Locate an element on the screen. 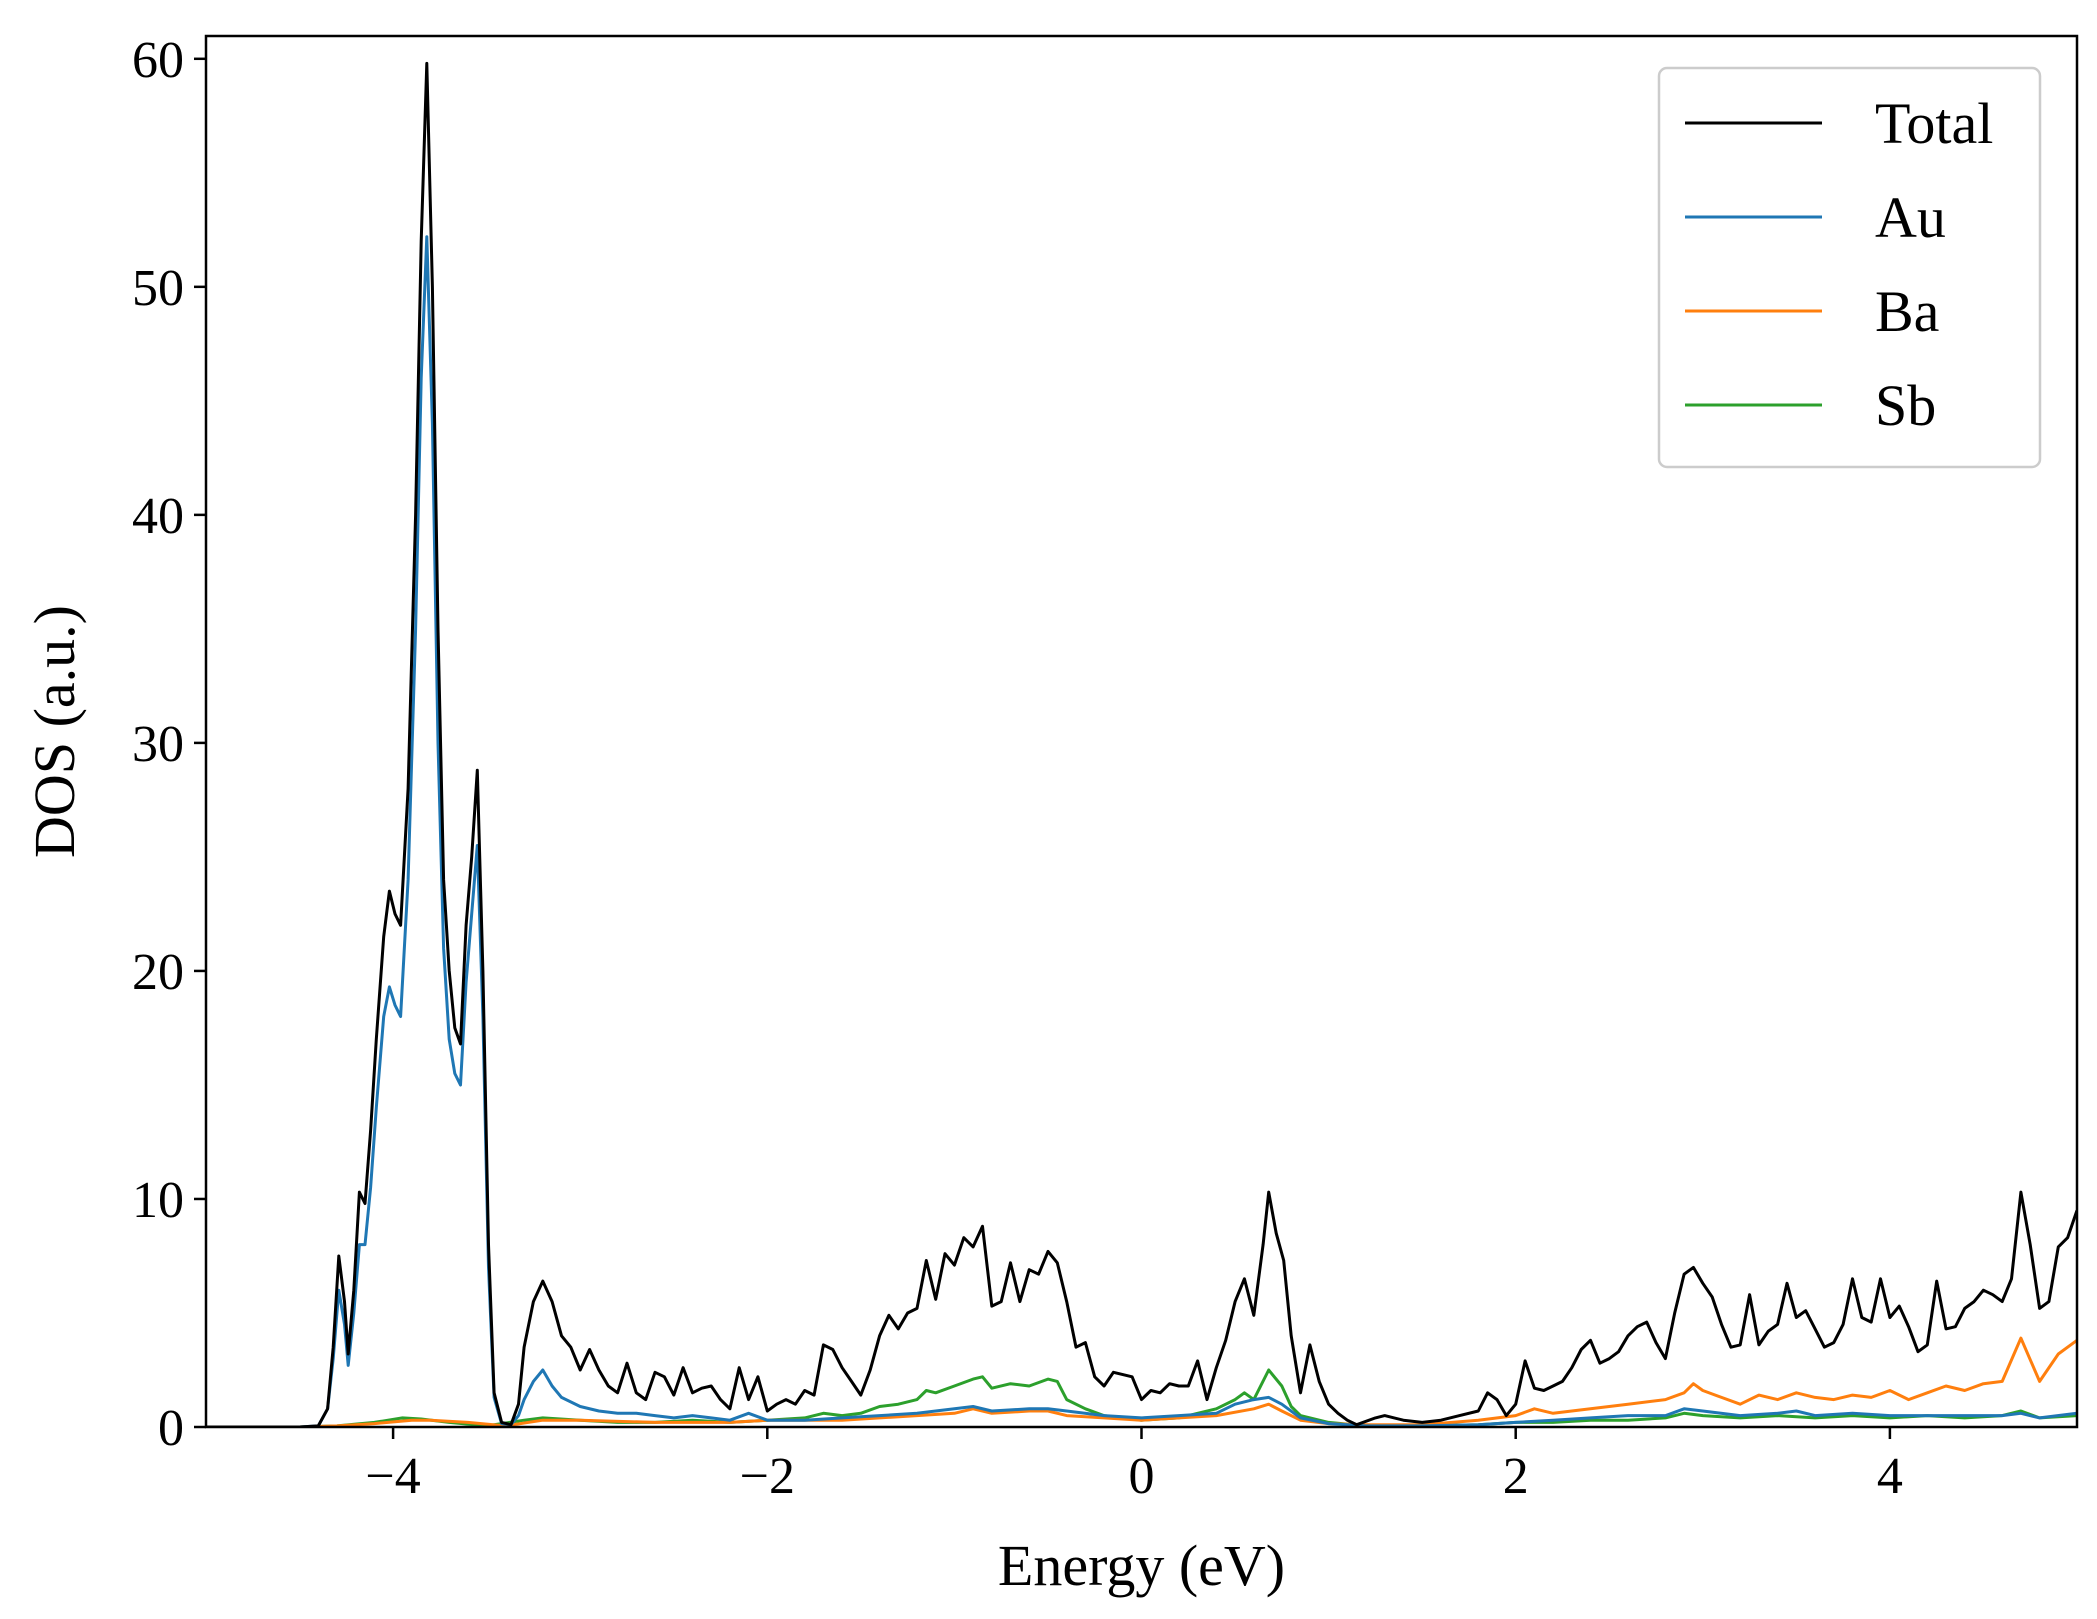 Image resolution: width=2097 pixels, height=1619 pixels. x-tick-label: 2 is located at coordinates (1516, 1476).